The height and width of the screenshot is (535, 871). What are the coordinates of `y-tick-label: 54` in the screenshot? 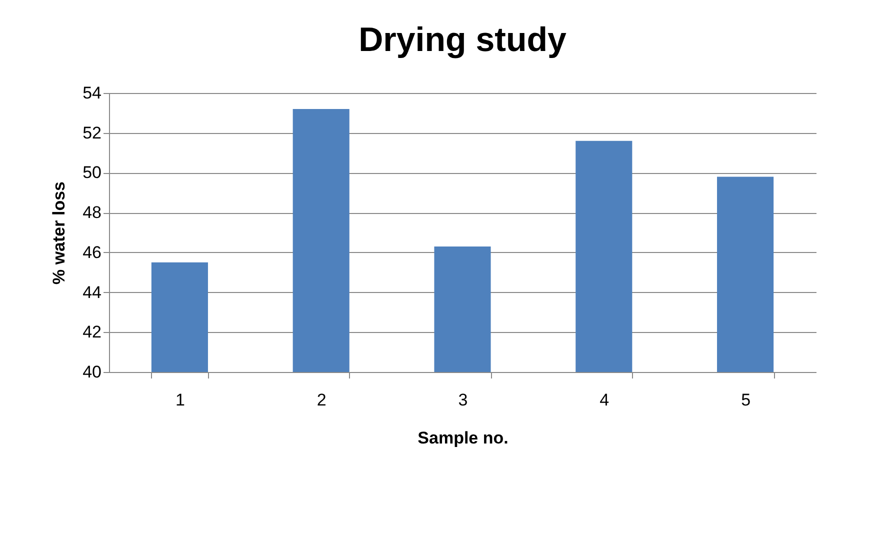 It's located at (92, 93).